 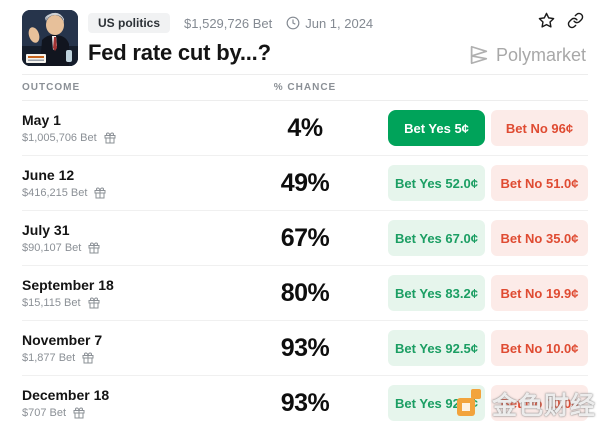 I want to click on chance-value: 4%, so click(x=305, y=127).